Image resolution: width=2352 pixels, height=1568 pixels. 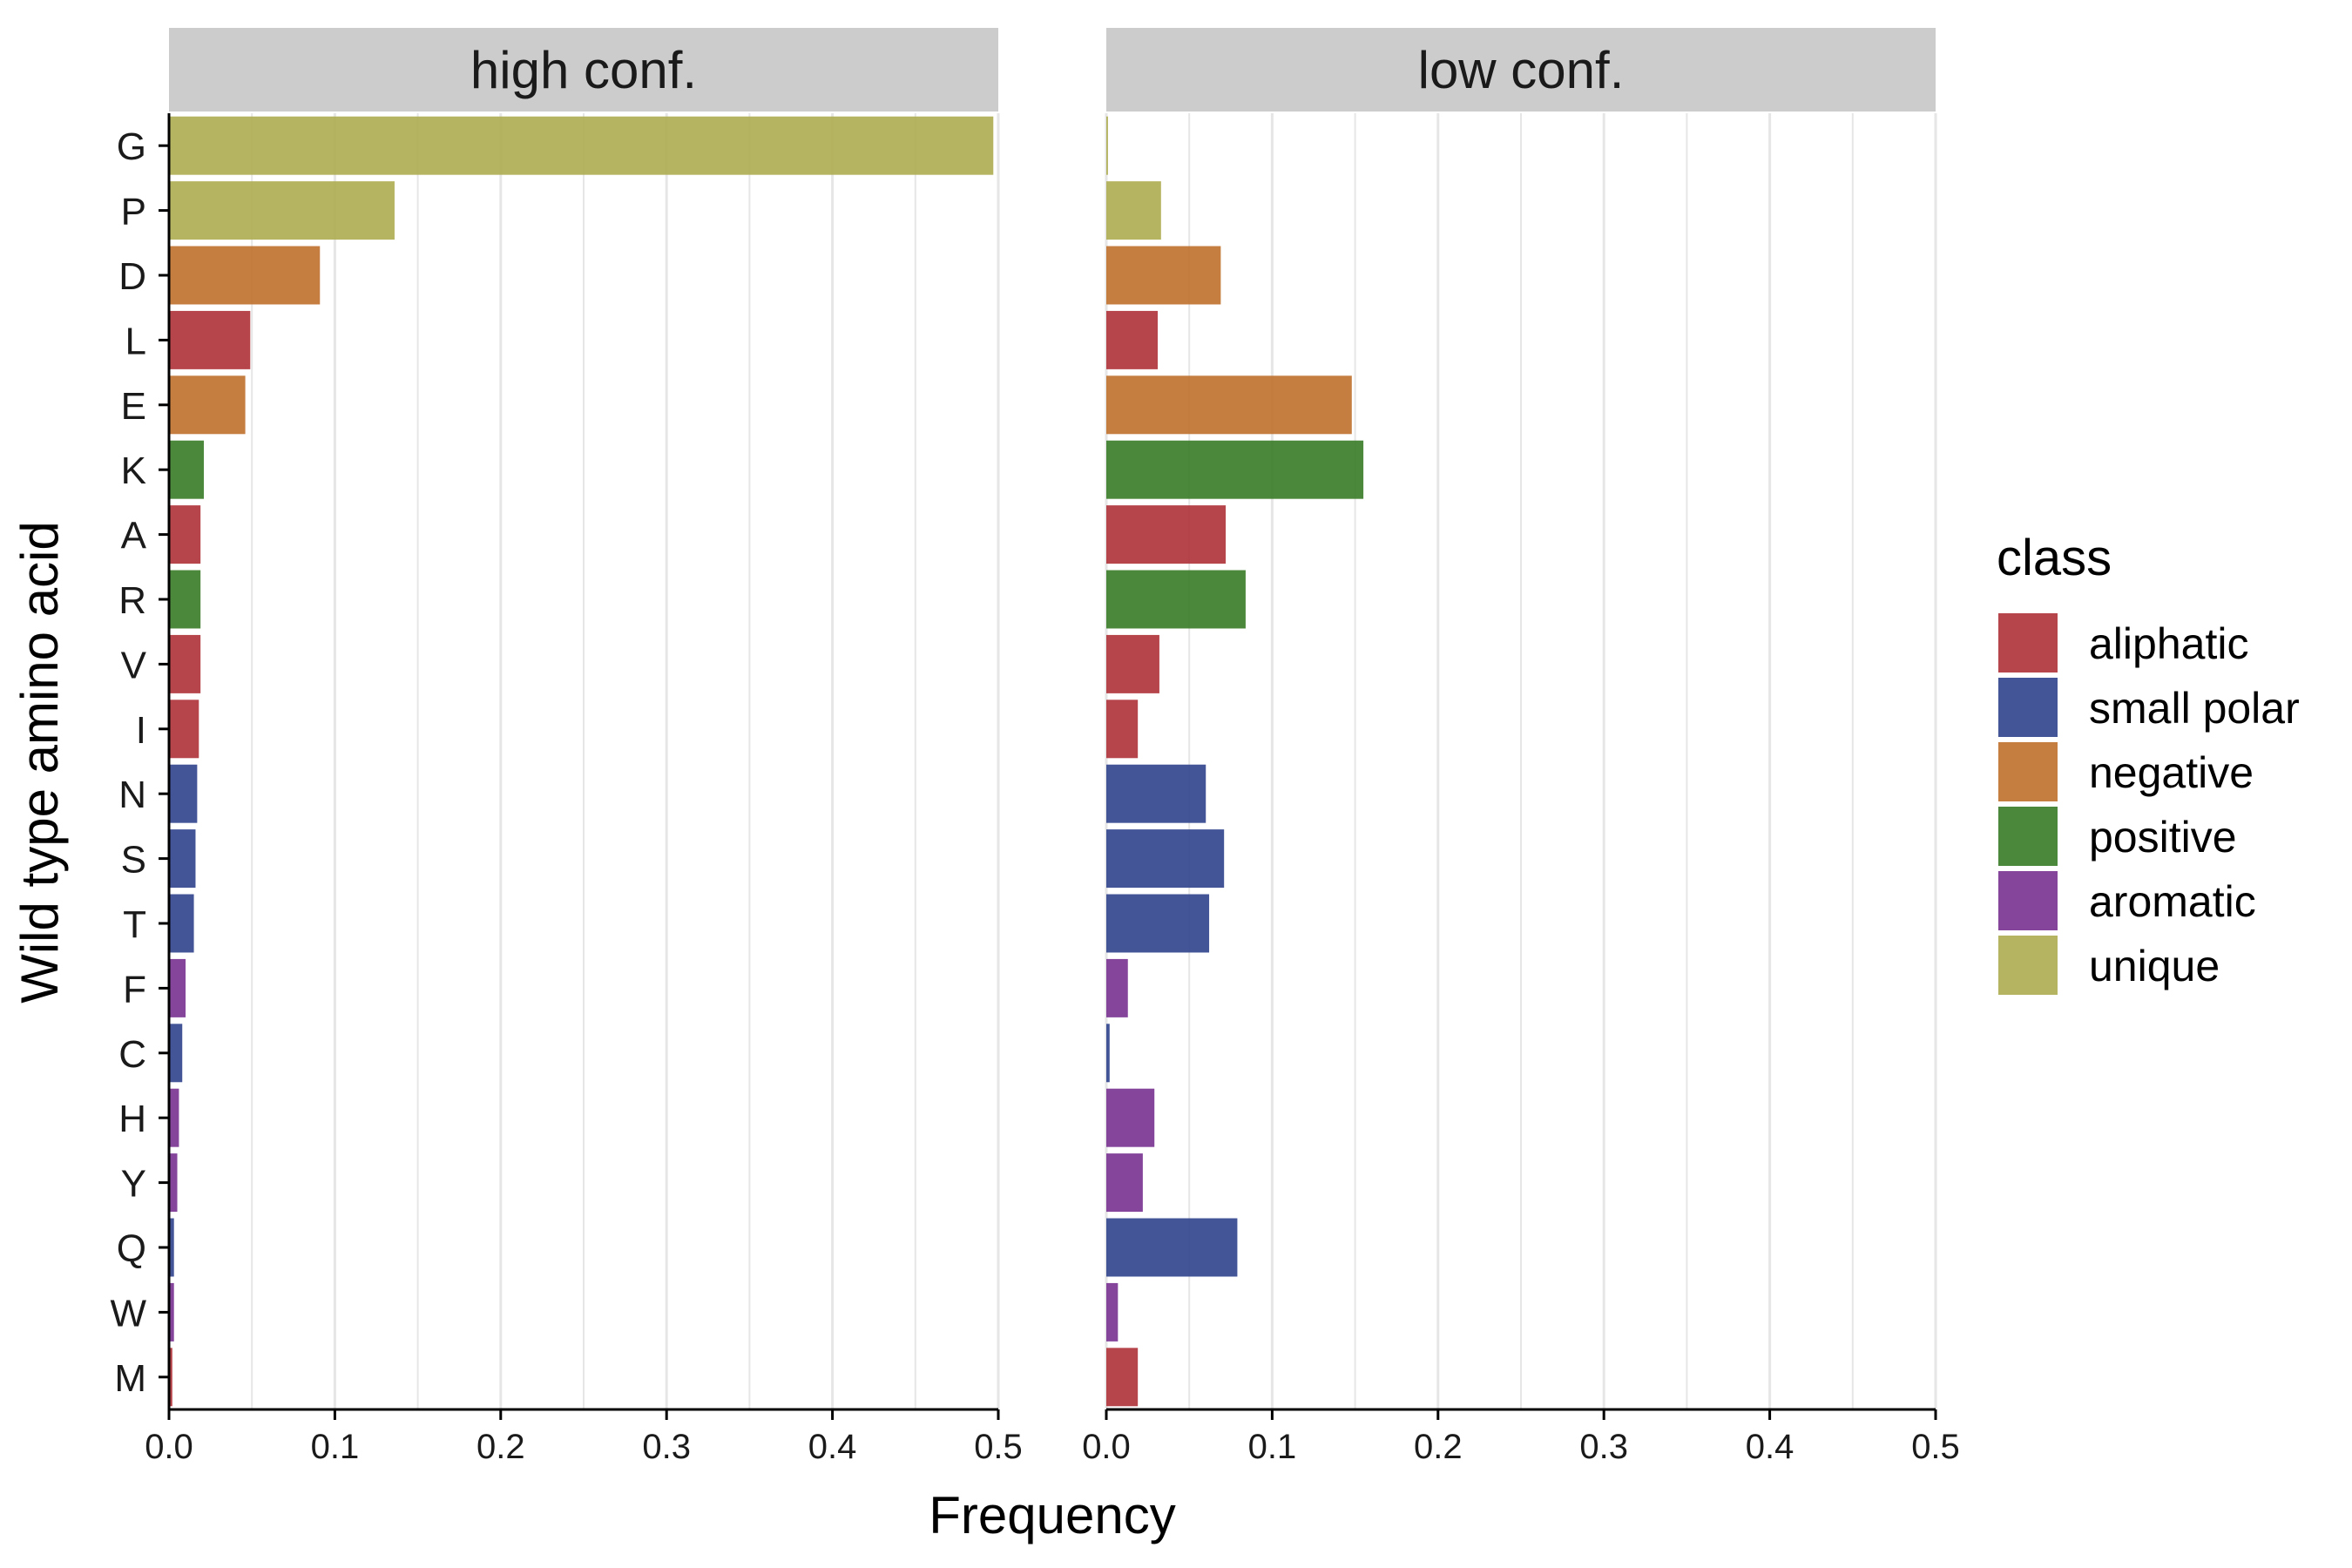 What do you see at coordinates (134, 925) in the screenshot?
I see `y-tick-label: T` at bounding box center [134, 925].